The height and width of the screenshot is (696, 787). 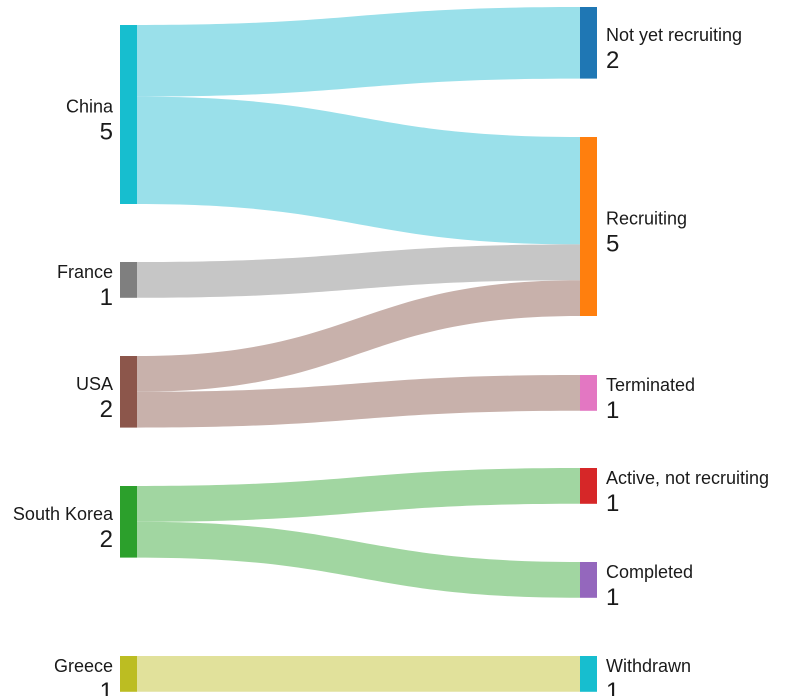 What do you see at coordinates (106, 132) in the screenshot?
I see `source-value-china: 5` at bounding box center [106, 132].